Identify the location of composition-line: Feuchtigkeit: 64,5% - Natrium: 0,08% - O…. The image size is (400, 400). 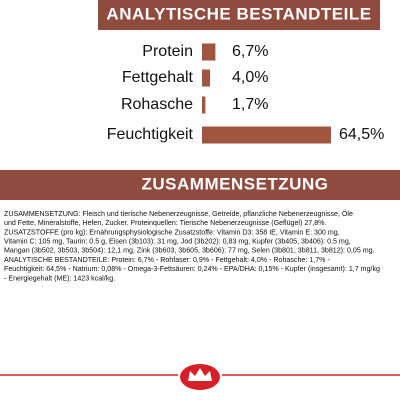
(192, 269).